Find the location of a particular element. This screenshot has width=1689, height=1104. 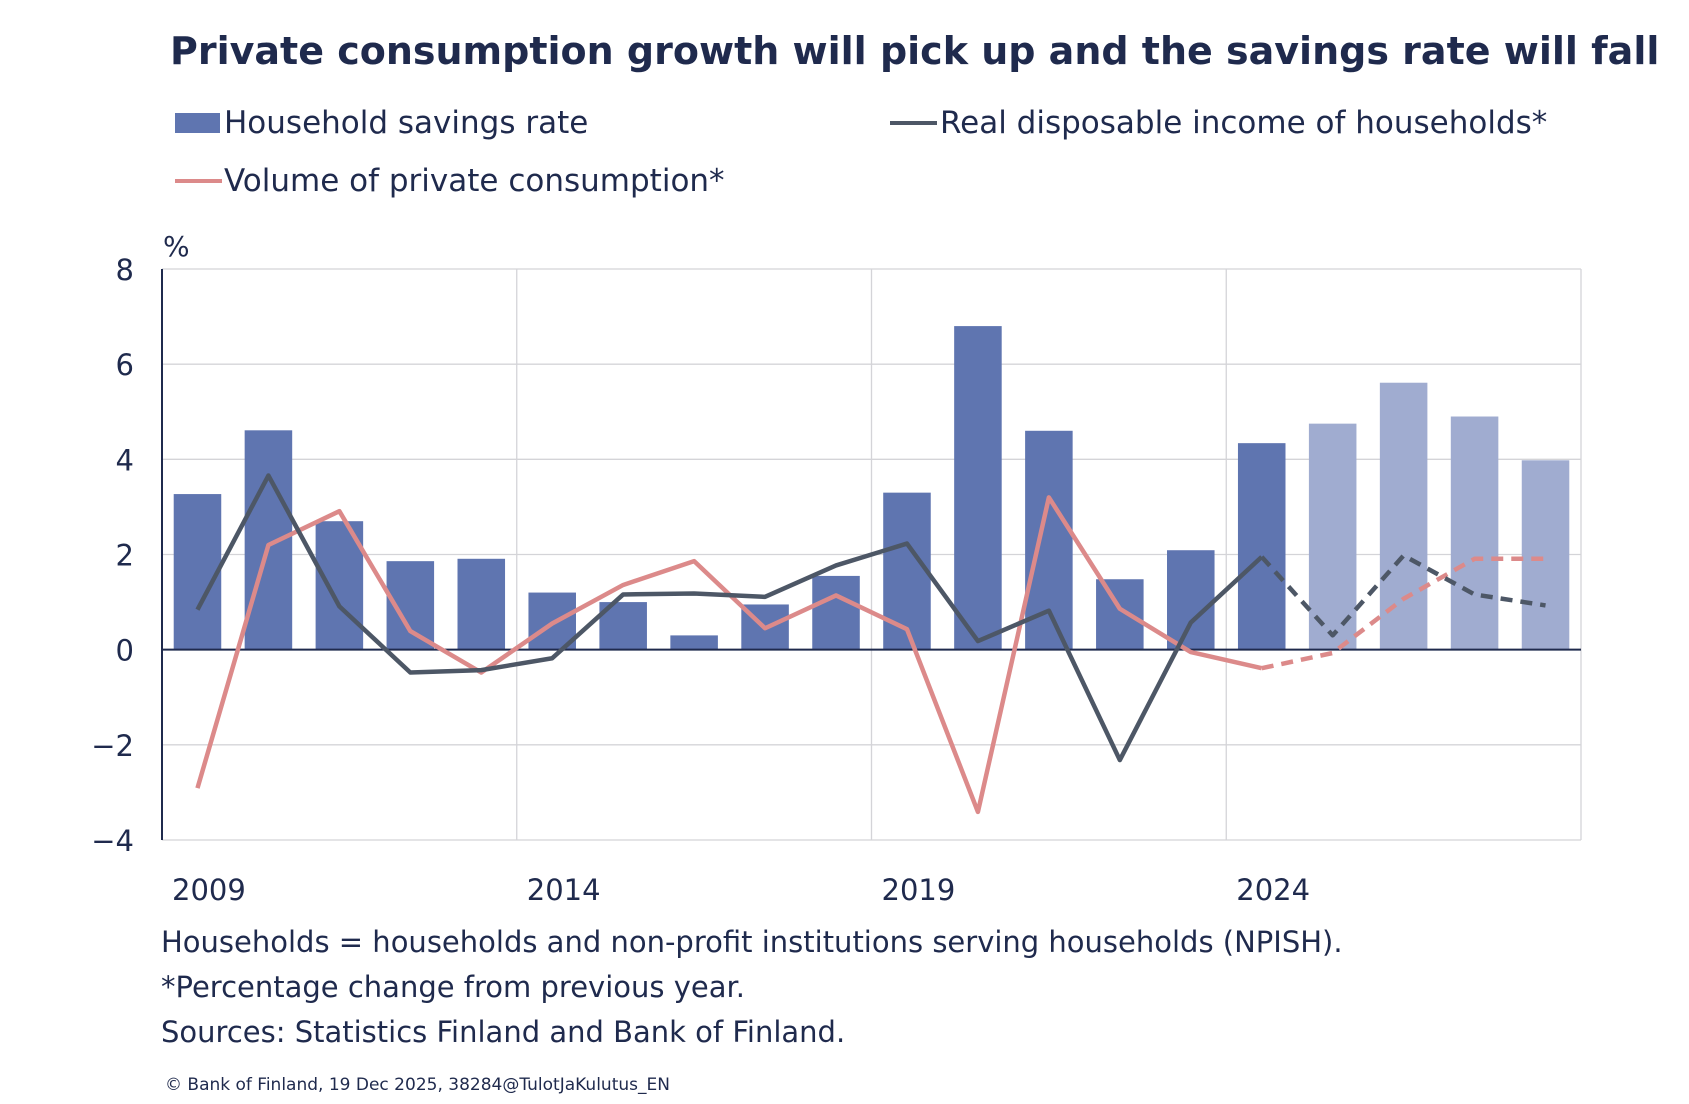

x-tick-label: 2009 is located at coordinates (209, 890).